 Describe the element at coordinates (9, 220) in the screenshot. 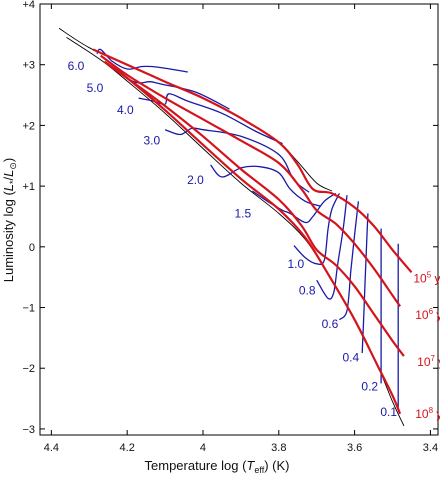

I see `y-axis-title: Luminosity log (L*/L⊙)` at that location.